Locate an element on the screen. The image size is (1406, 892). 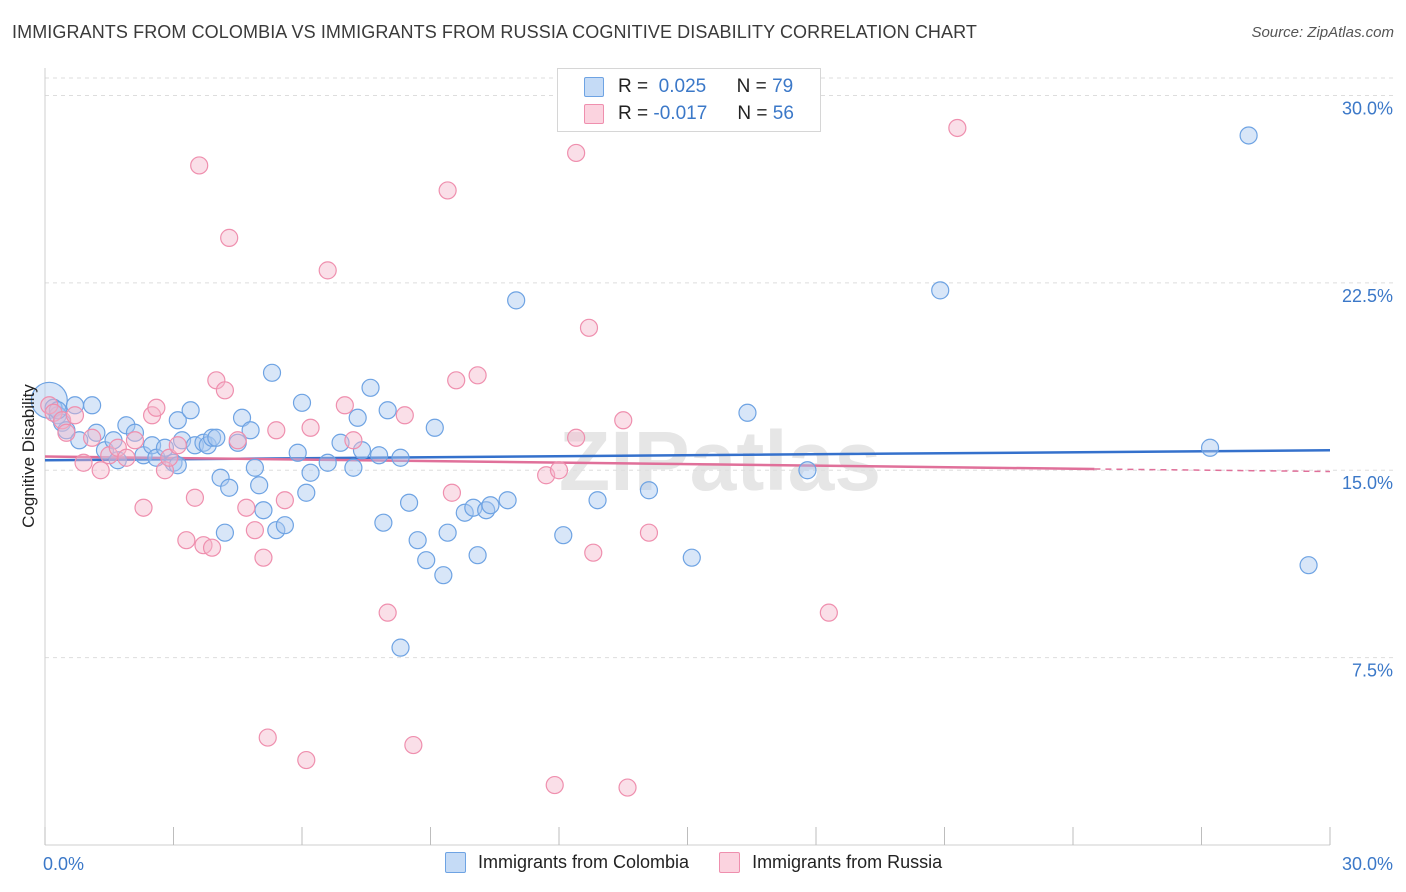
bottom-legend-swatch-colombia is located at coordinates (455, 862).